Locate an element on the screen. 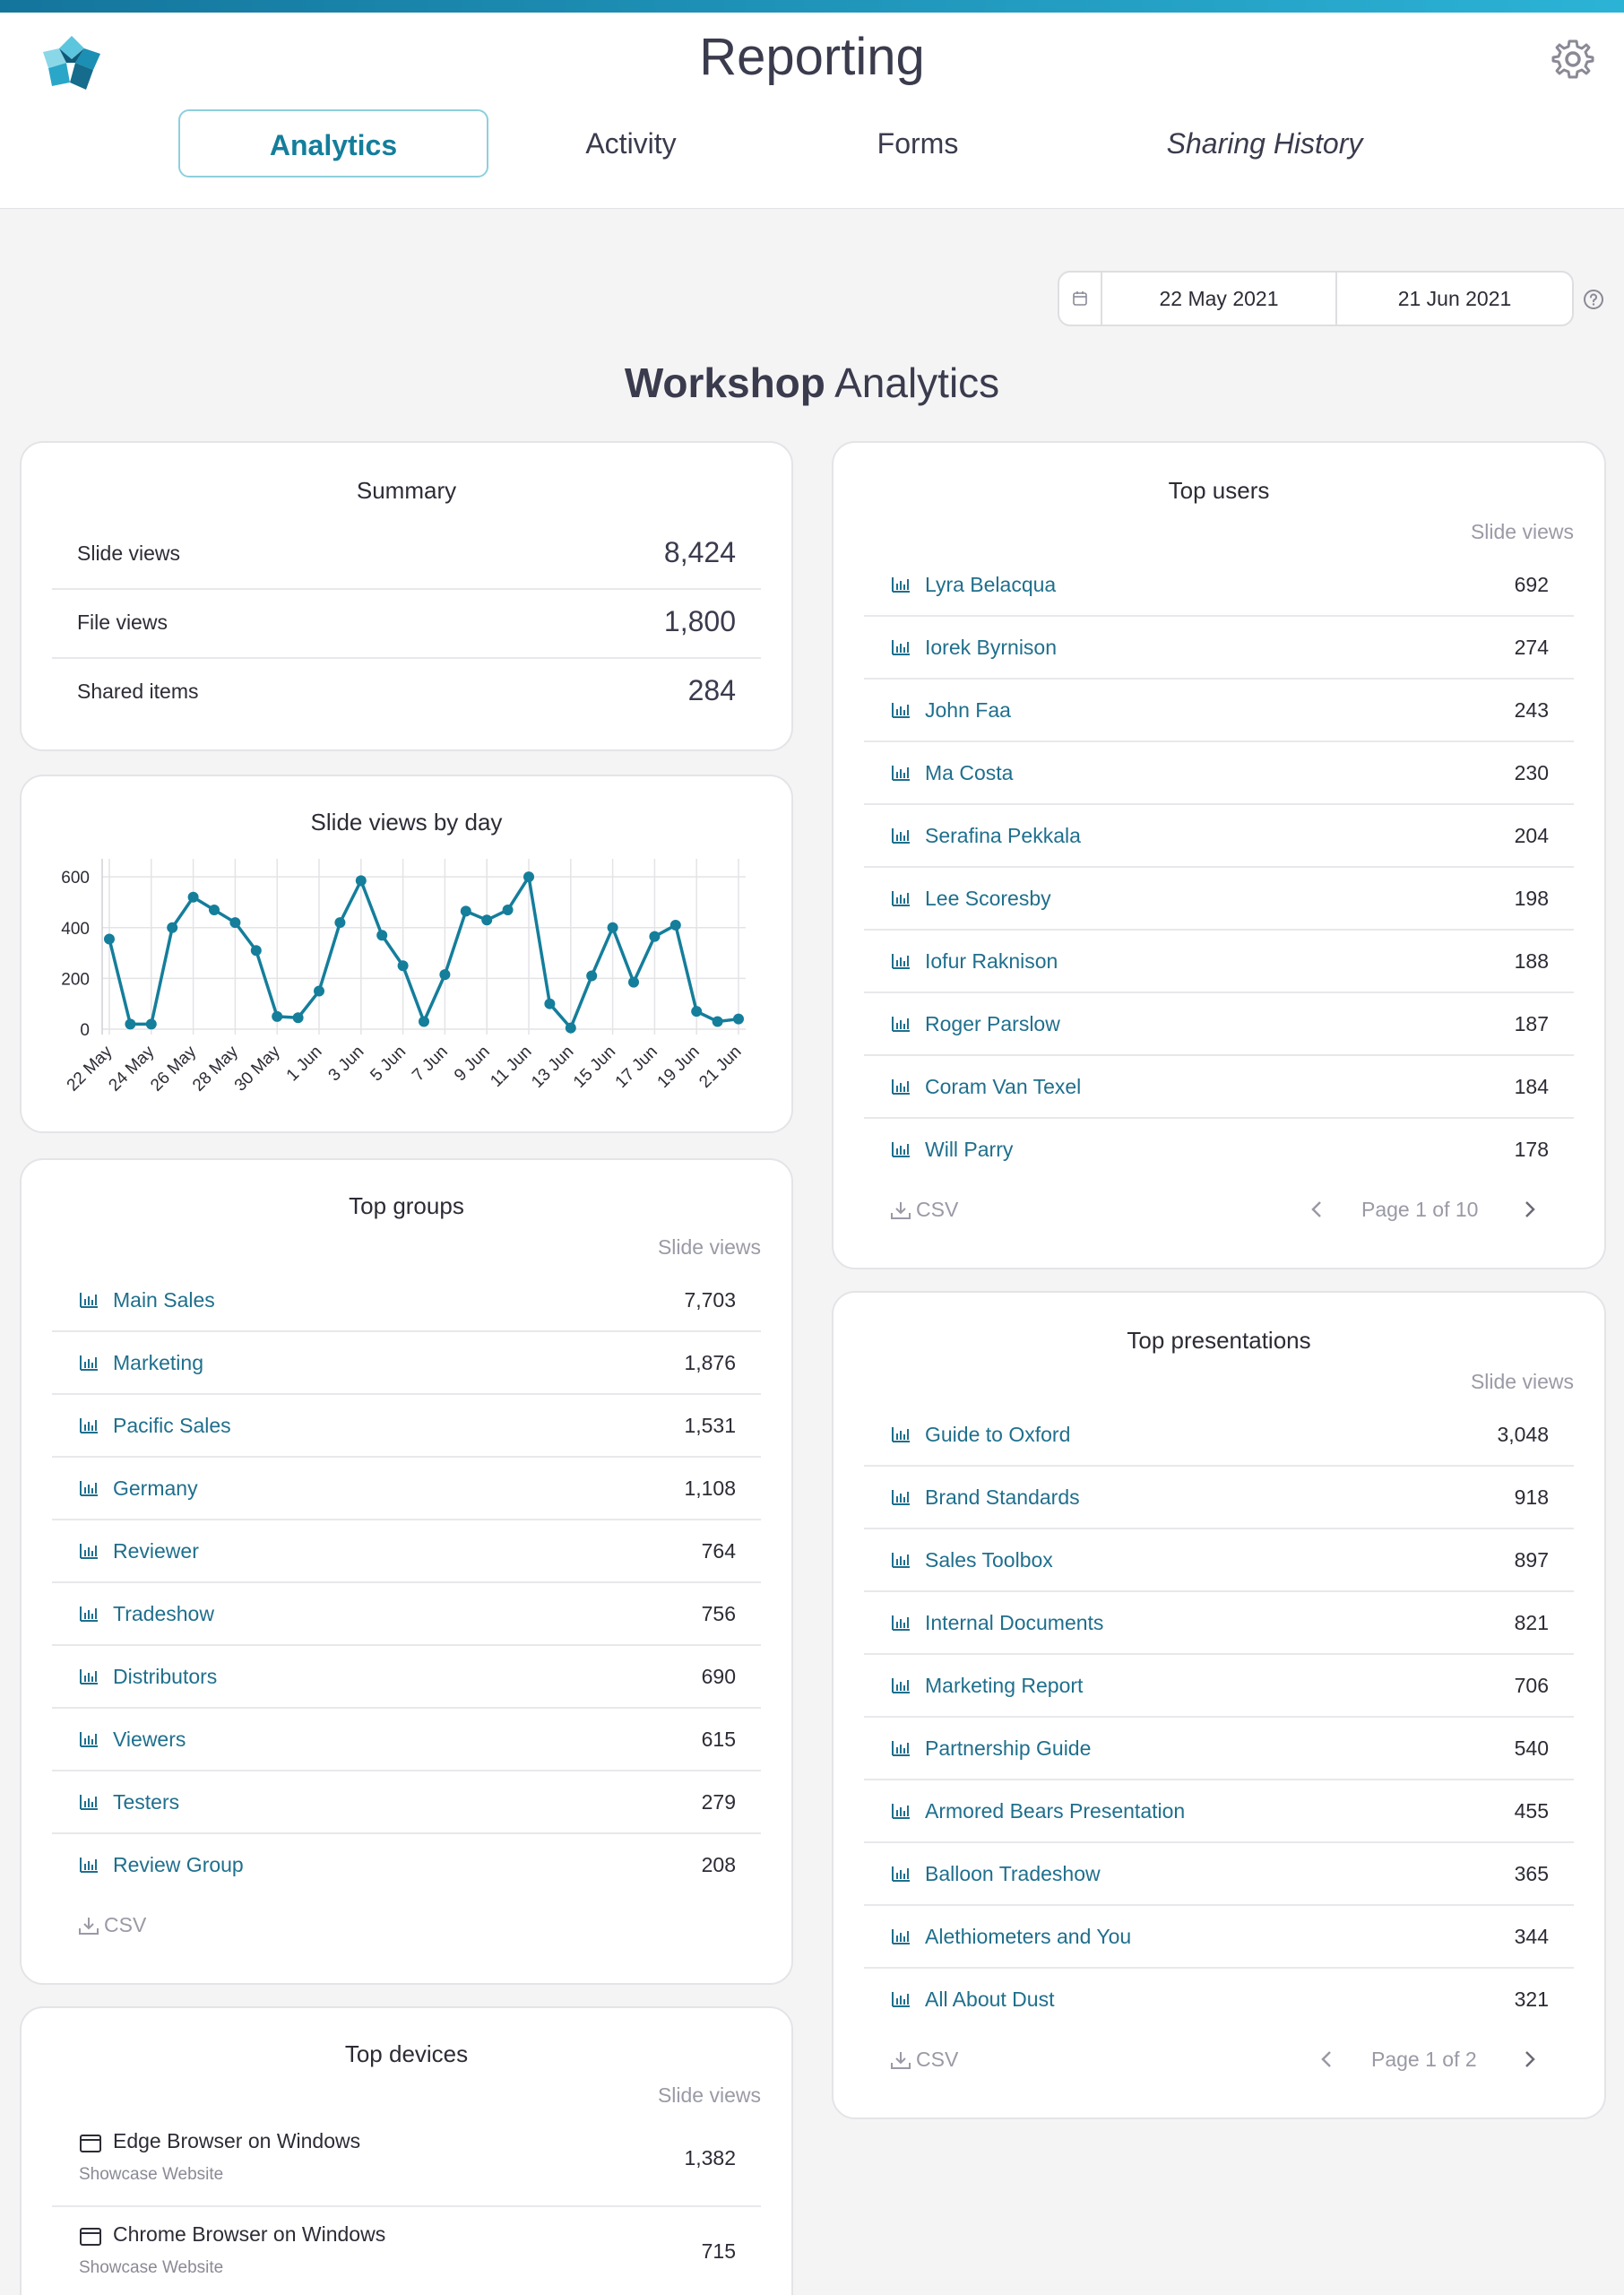 Image resolution: width=1624 pixels, height=2295 pixels. list-item-label: Marketing Report is located at coordinates (1004, 1686).